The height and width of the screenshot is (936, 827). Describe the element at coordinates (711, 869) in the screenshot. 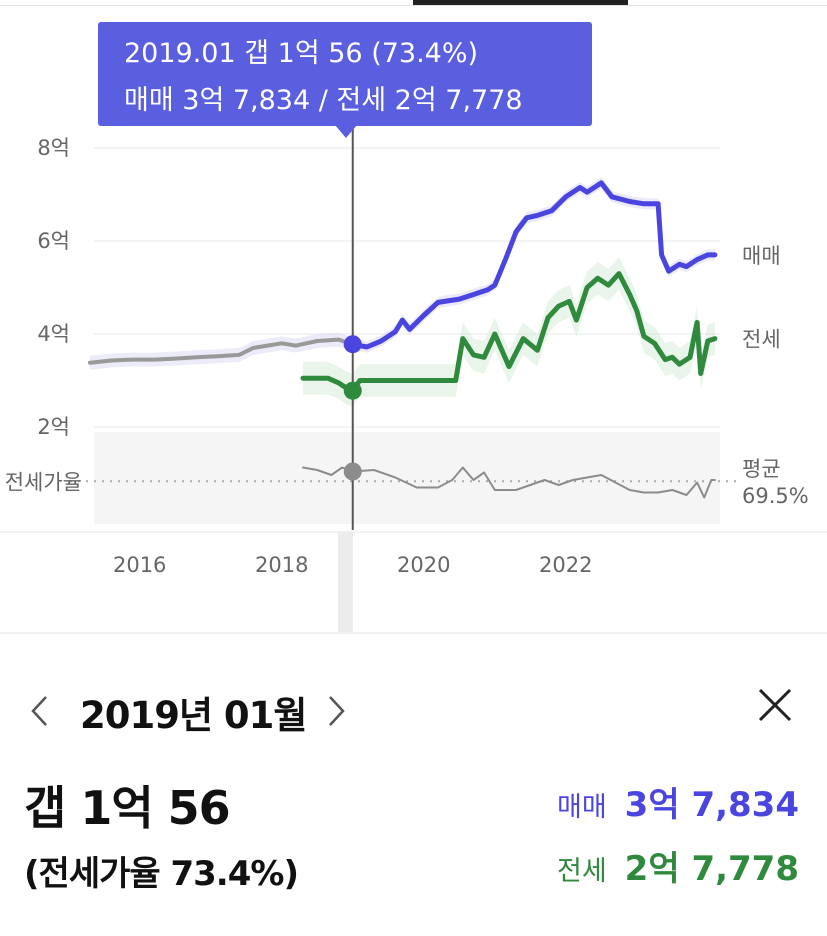

I see `jeonse-price-value: 2억 7,778` at that location.